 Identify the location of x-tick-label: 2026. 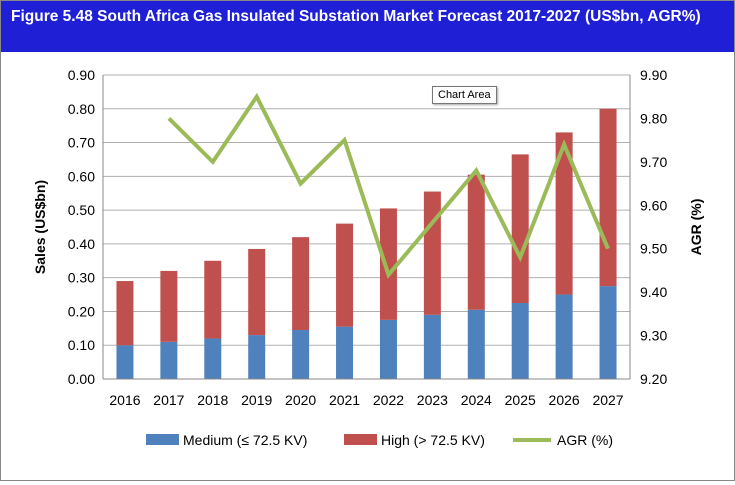
(564, 400).